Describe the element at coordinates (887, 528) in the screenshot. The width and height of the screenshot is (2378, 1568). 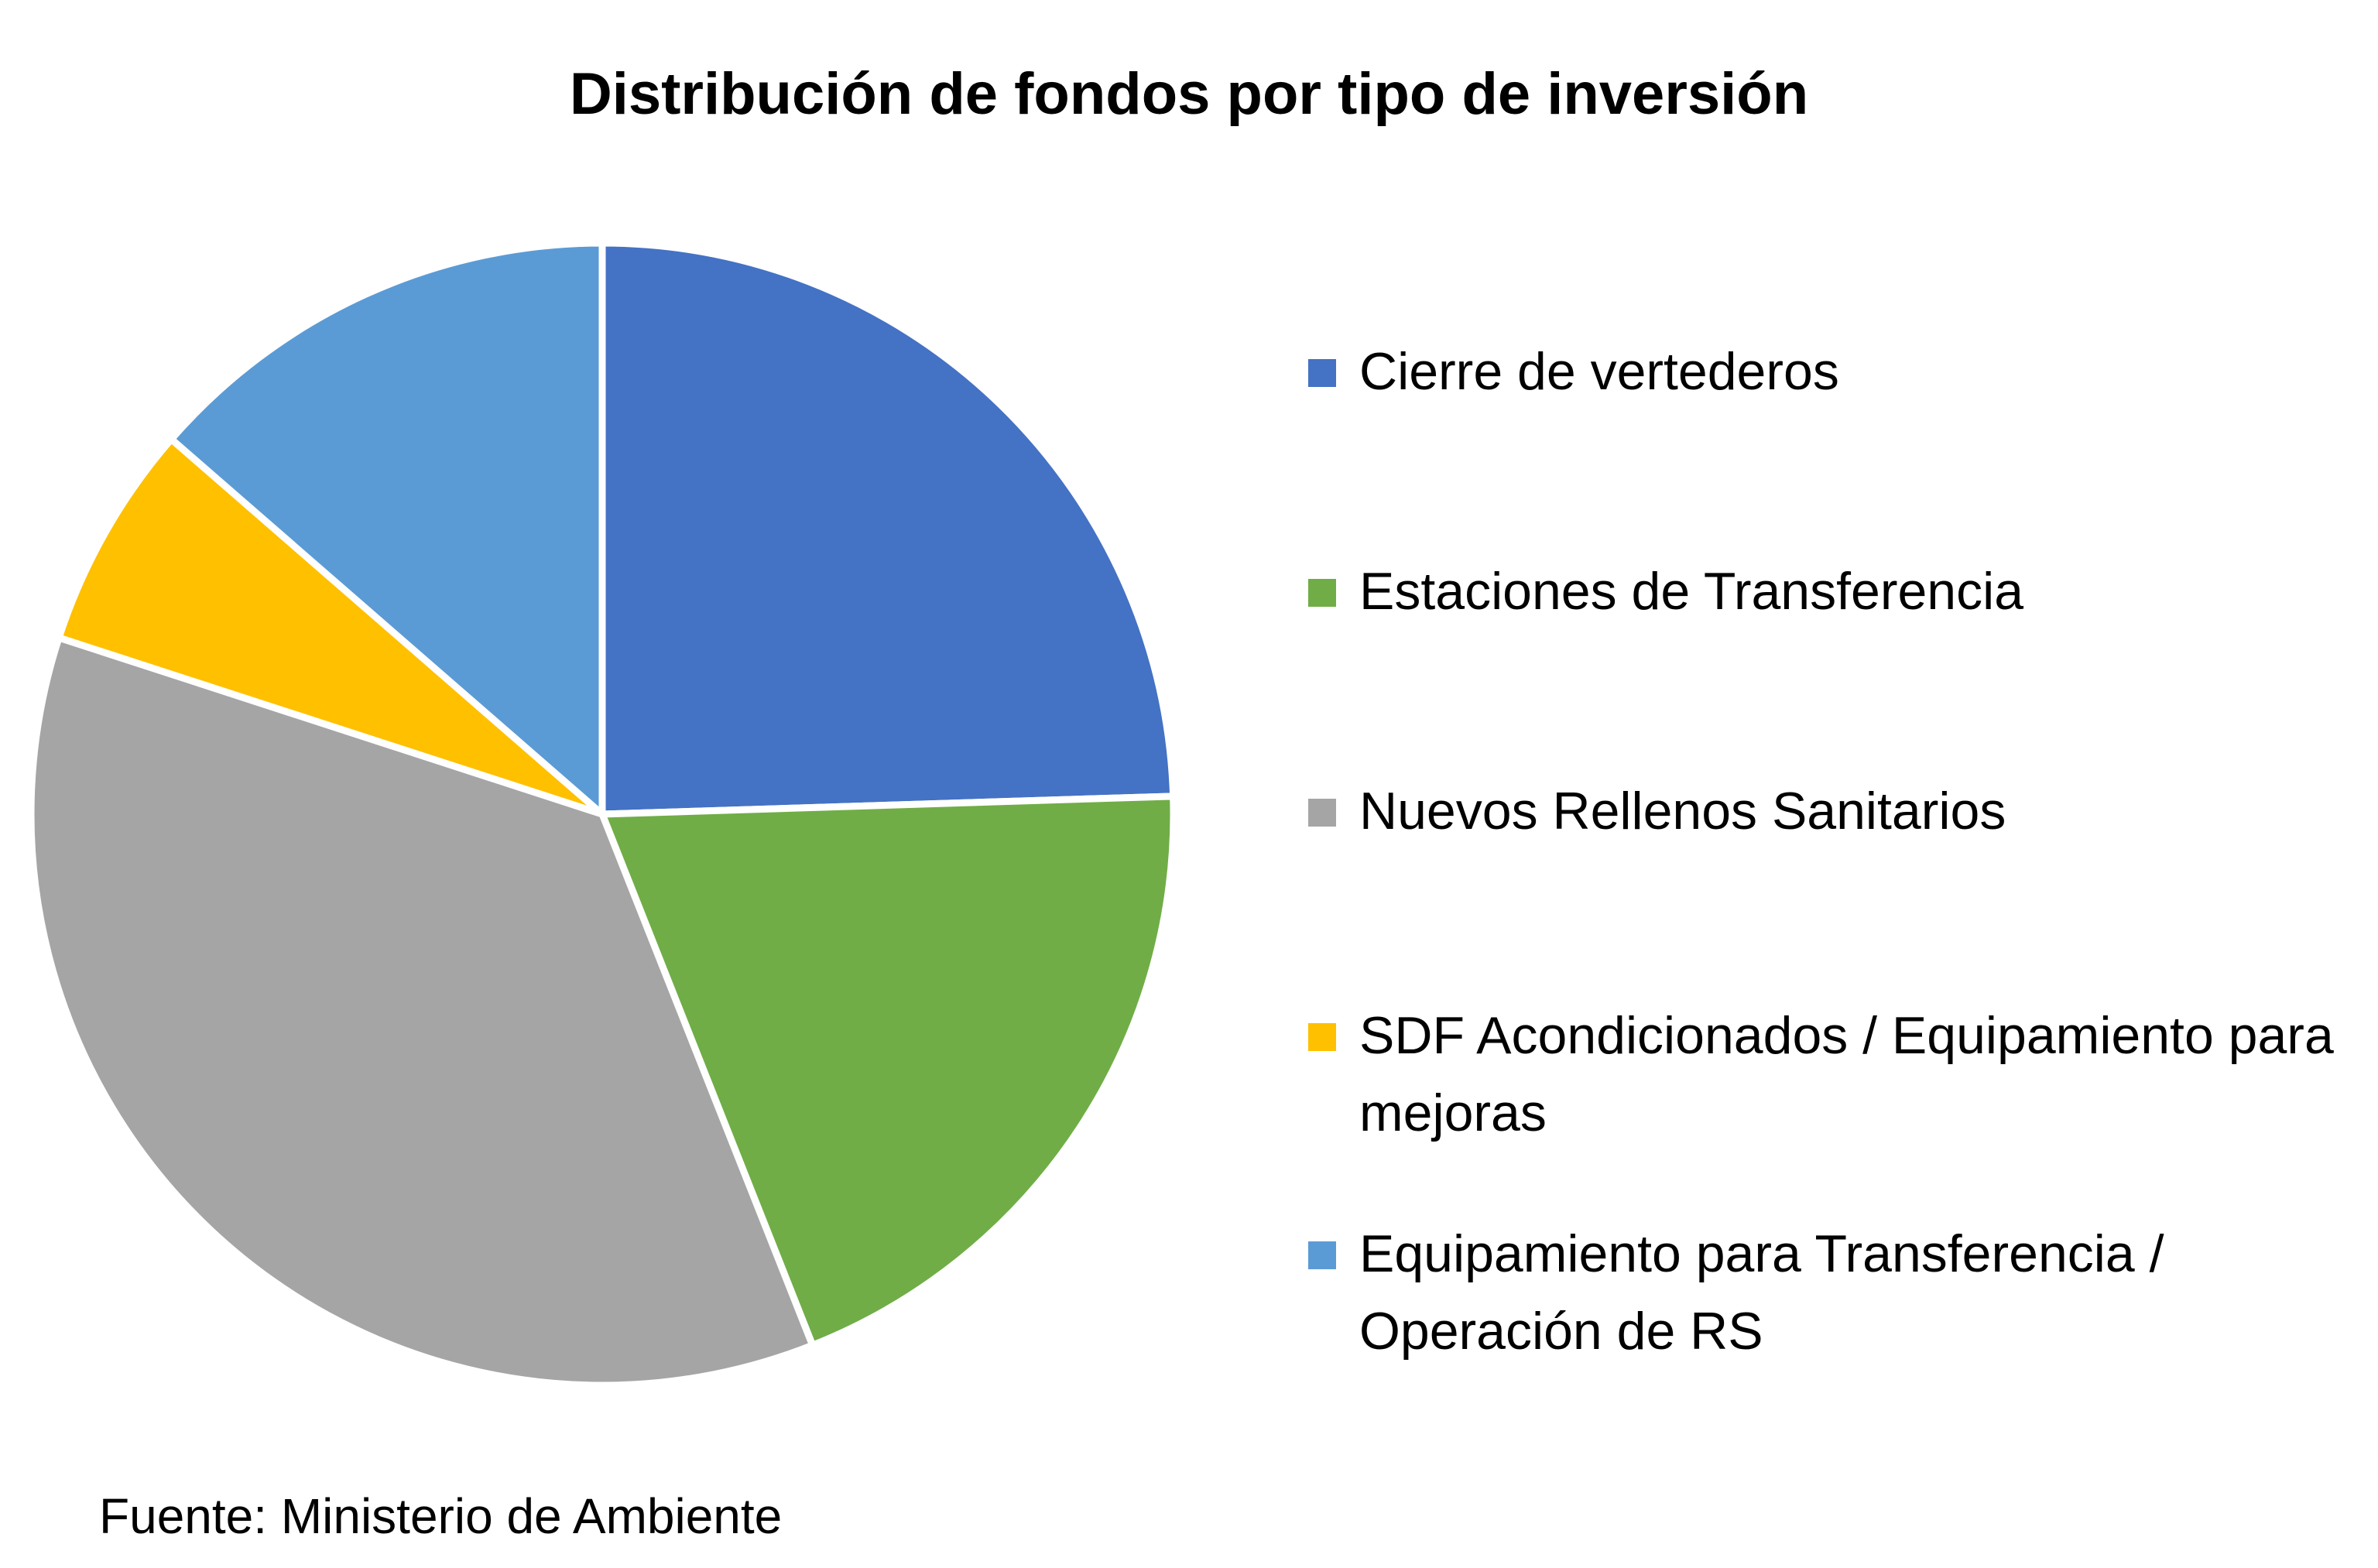
I see `pie-slice-cierre-de-vertederos` at that location.